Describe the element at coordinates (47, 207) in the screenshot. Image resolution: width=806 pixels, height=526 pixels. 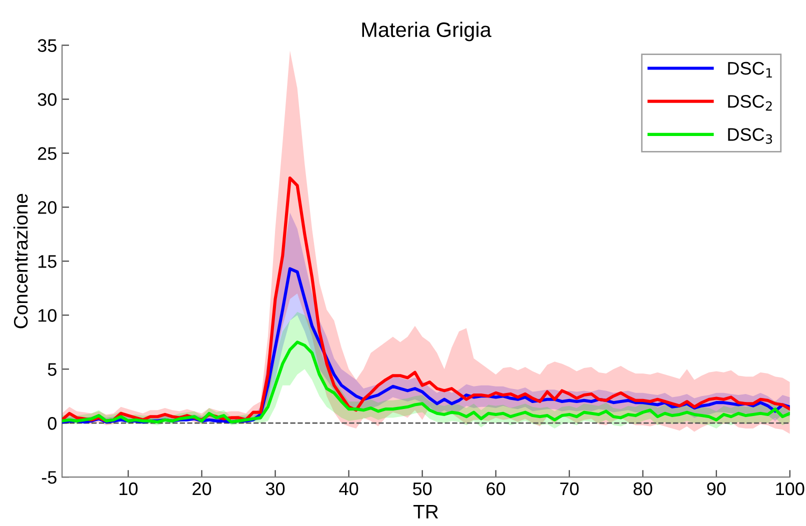
I see `y-tick-label: 20` at that location.